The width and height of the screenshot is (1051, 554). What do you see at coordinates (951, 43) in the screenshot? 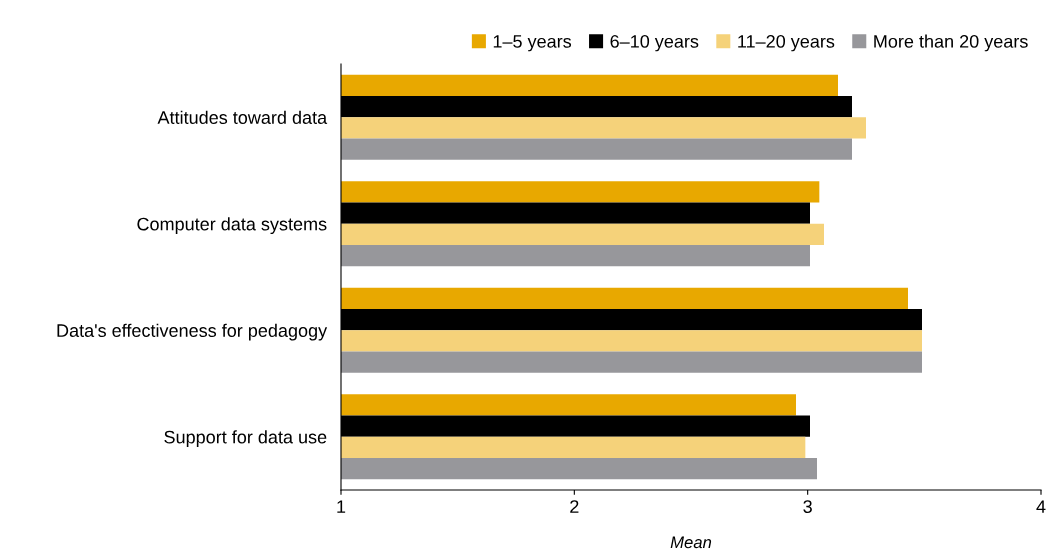
I see `legend-label: More than 20 years` at bounding box center [951, 43].